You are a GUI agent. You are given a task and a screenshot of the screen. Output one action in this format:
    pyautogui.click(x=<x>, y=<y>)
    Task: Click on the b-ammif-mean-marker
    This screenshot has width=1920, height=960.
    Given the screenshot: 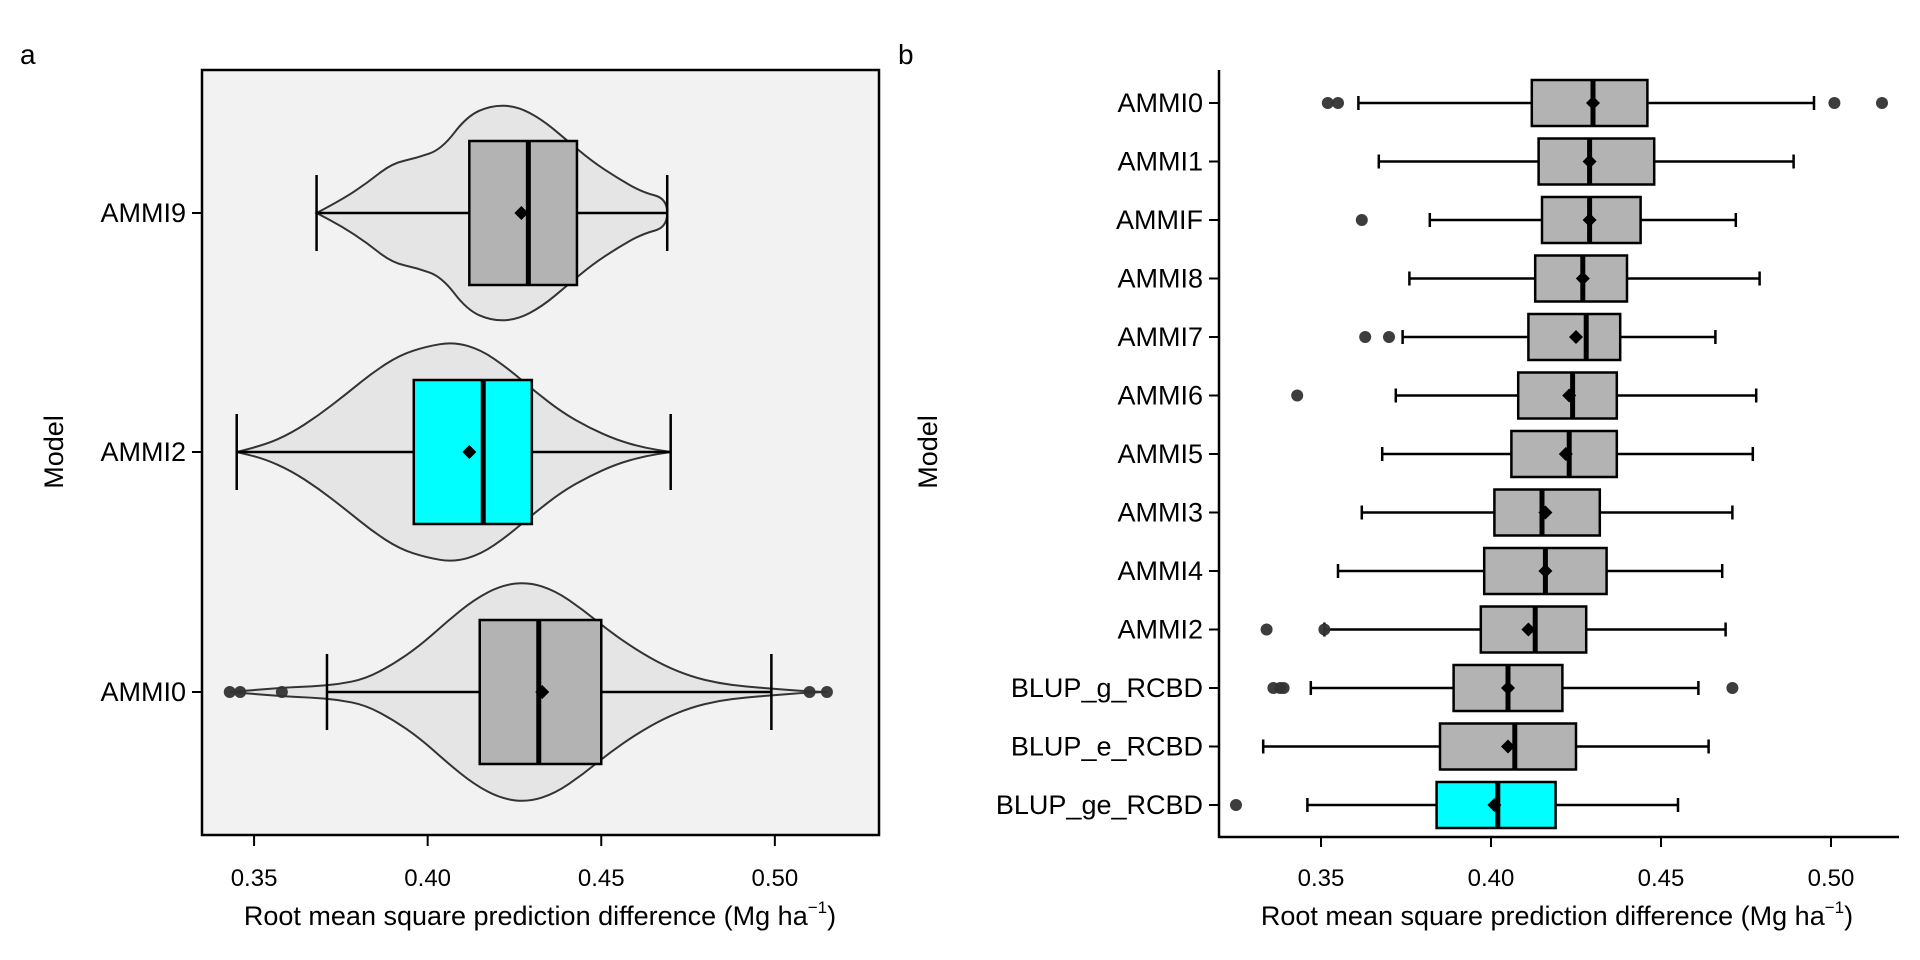 What is the action you would take?
    pyautogui.click(x=1589, y=220)
    